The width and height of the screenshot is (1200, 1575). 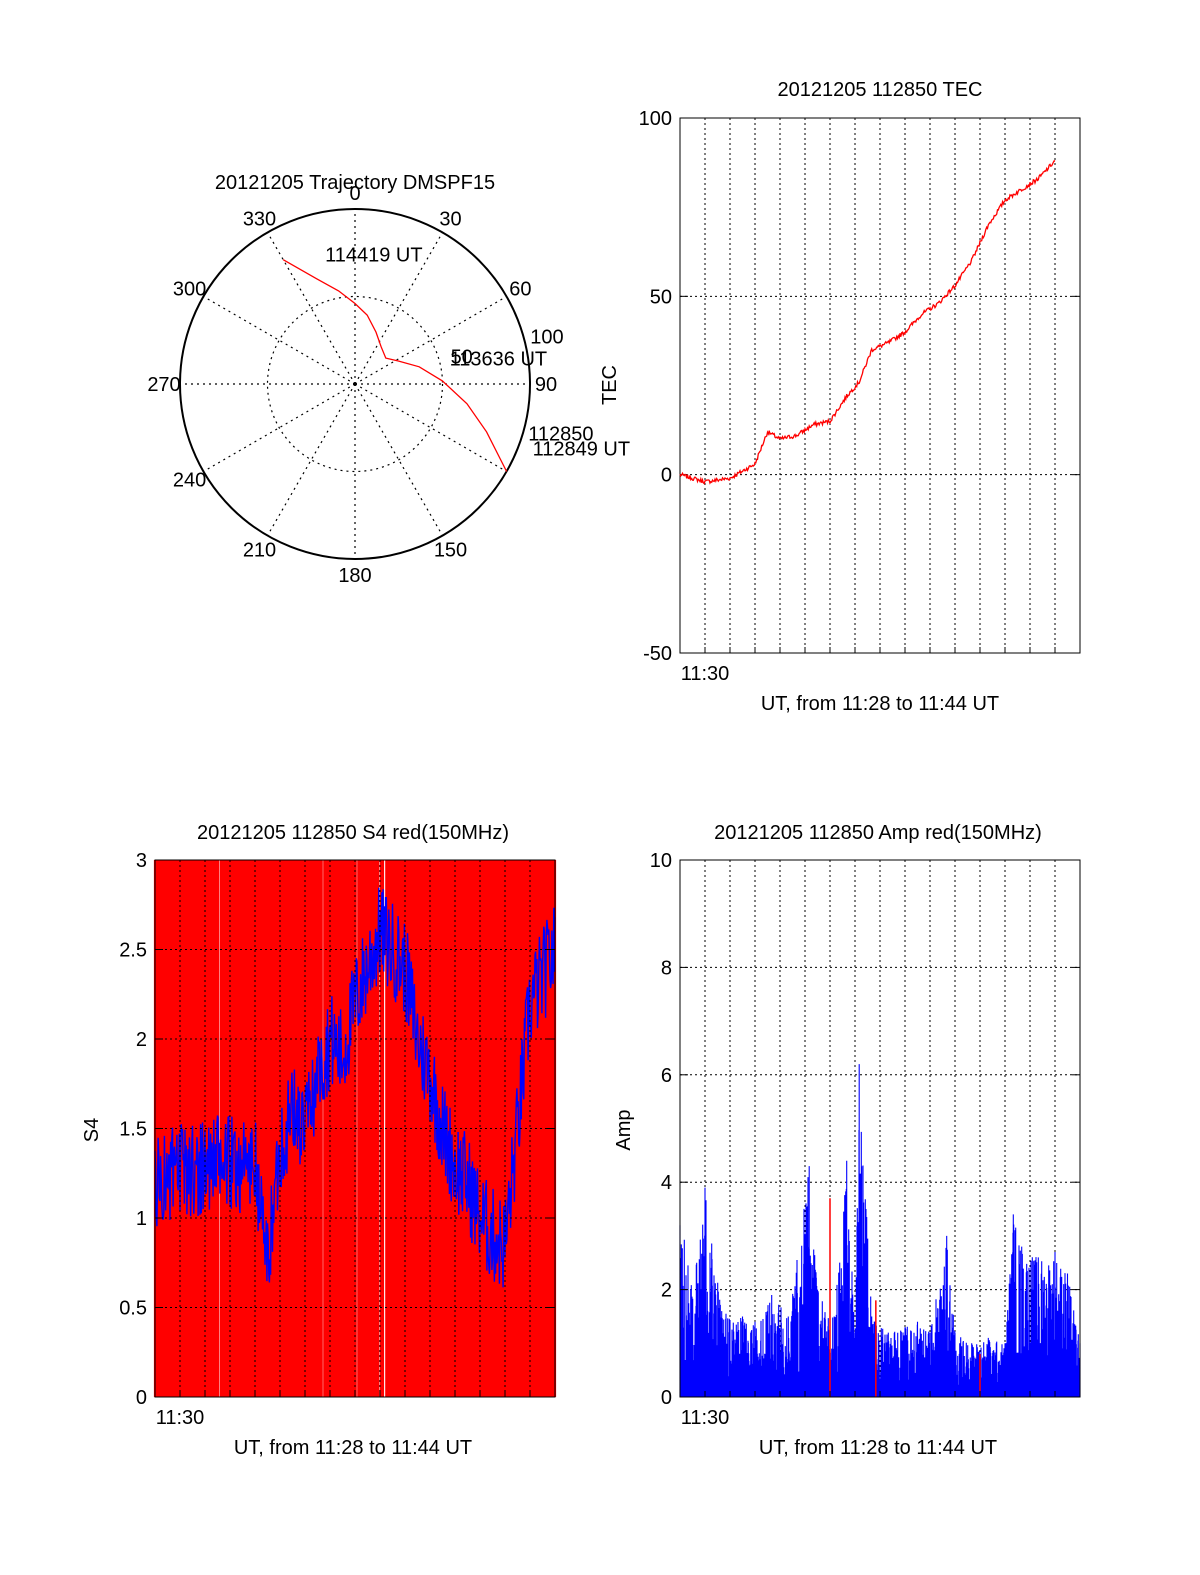 I want to click on polar-angle-tick-label: 60, so click(x=520, y=290).